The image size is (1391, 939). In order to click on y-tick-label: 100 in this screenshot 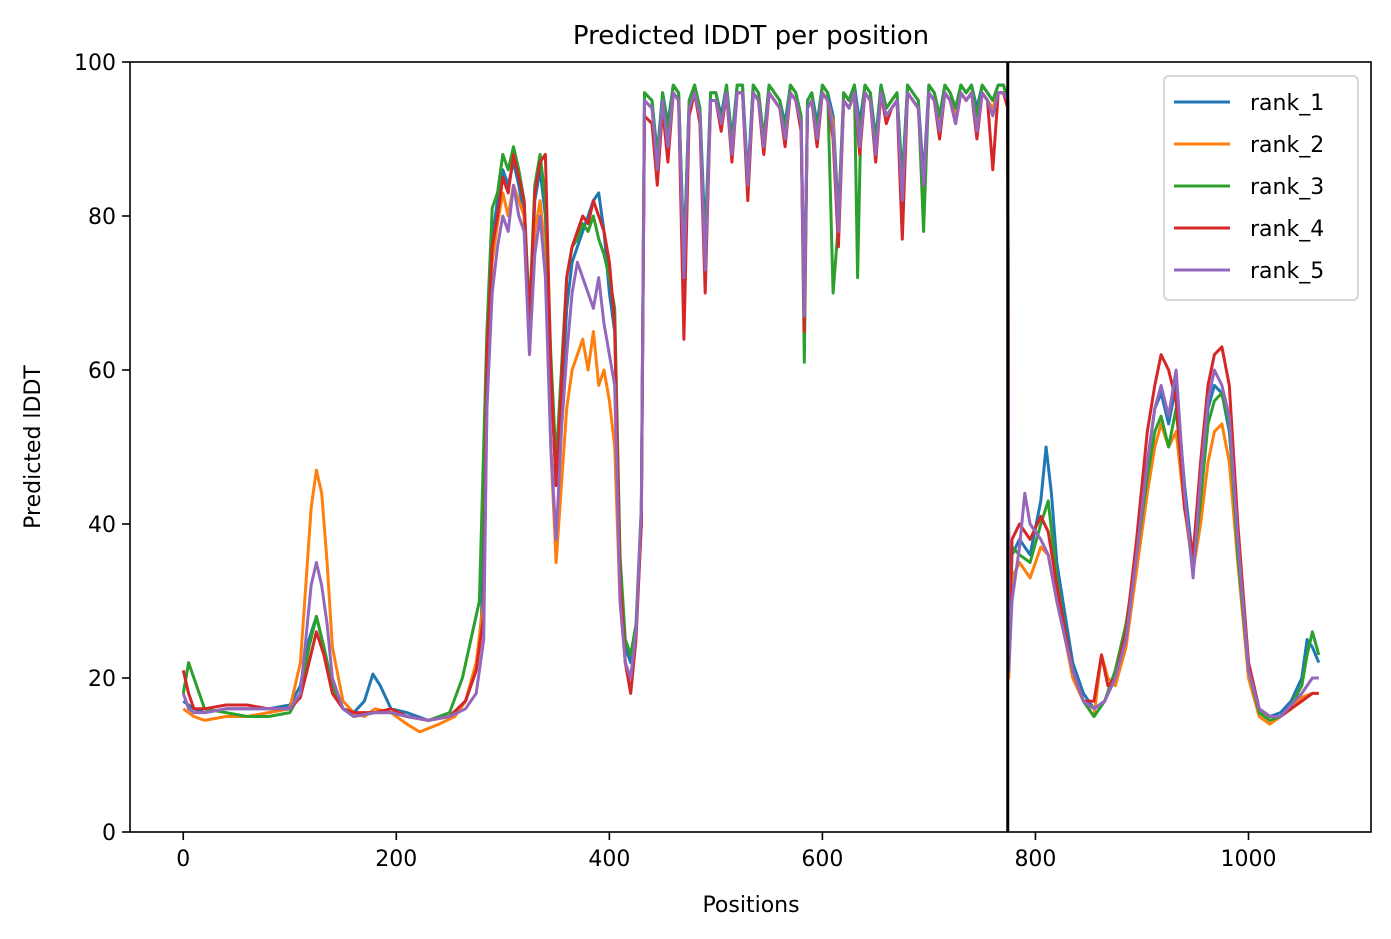, I will do `click(95, 63)`.